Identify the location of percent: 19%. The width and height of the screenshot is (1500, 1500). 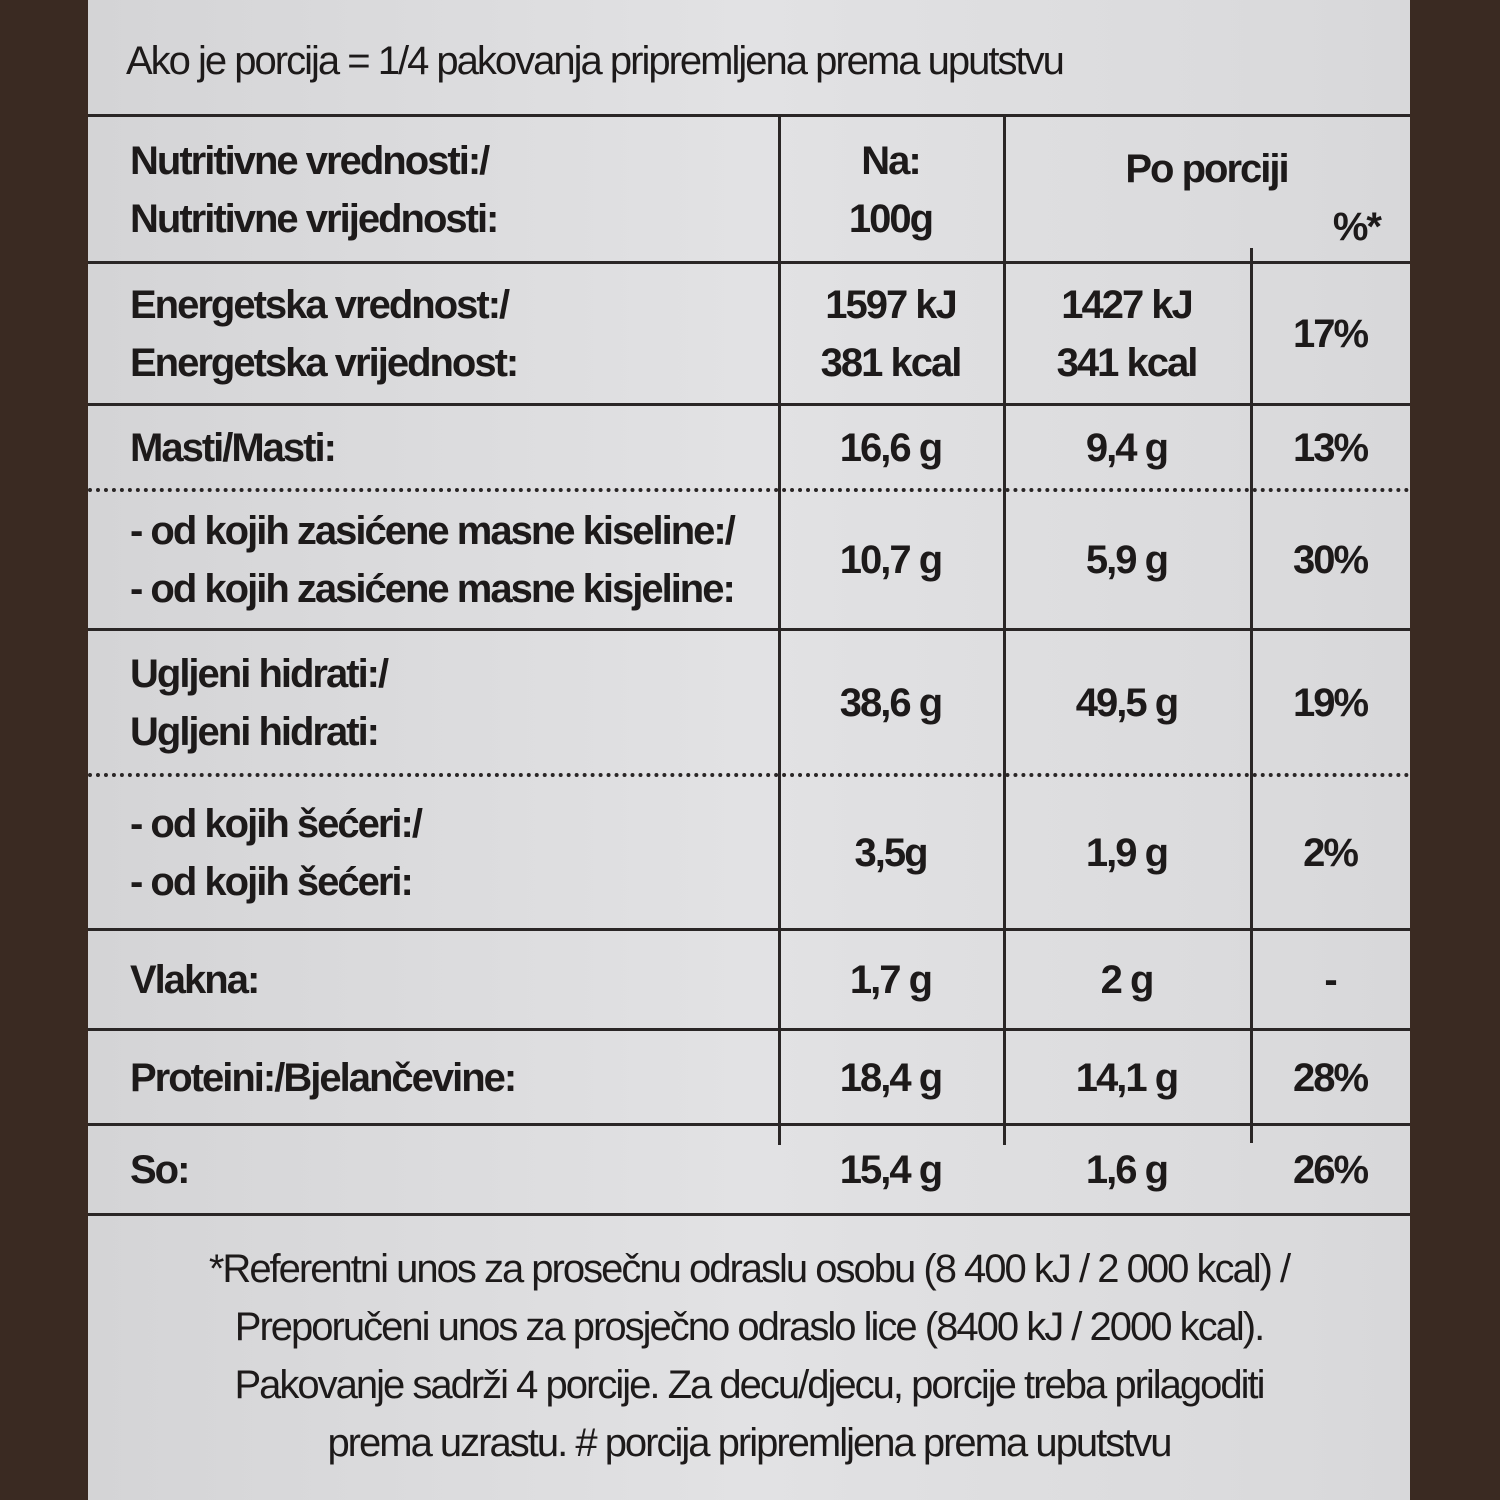
(1330, 702).